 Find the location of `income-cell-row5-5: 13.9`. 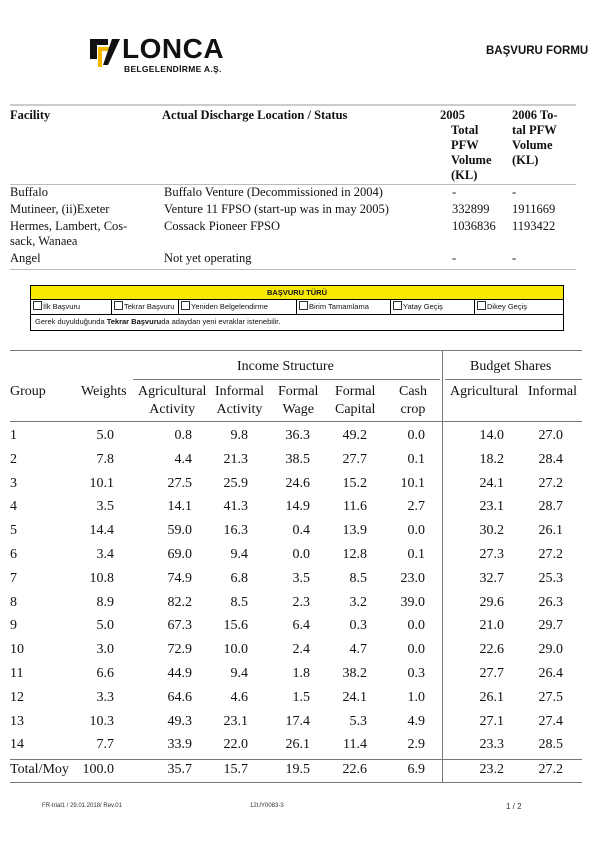

income-cell-row5-5: 13.9 is located at coordinates (355, 531).